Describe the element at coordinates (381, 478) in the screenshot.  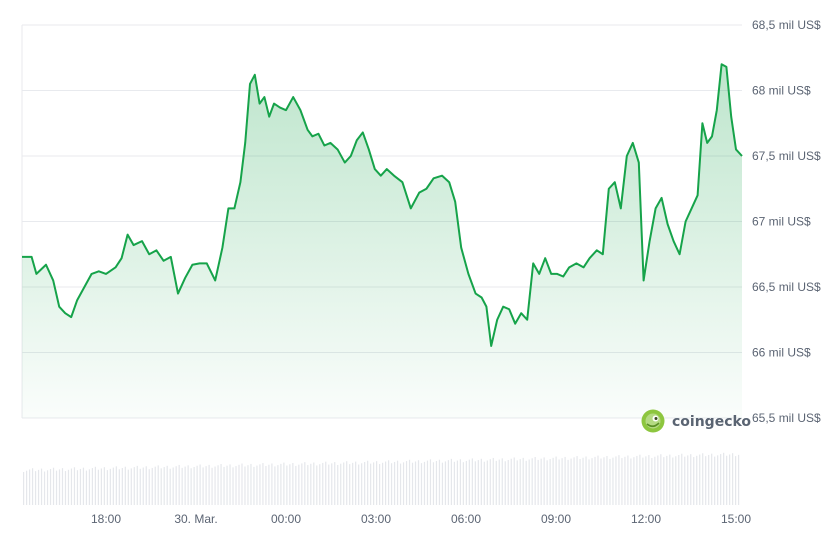
I see `volume-bars` at that location.